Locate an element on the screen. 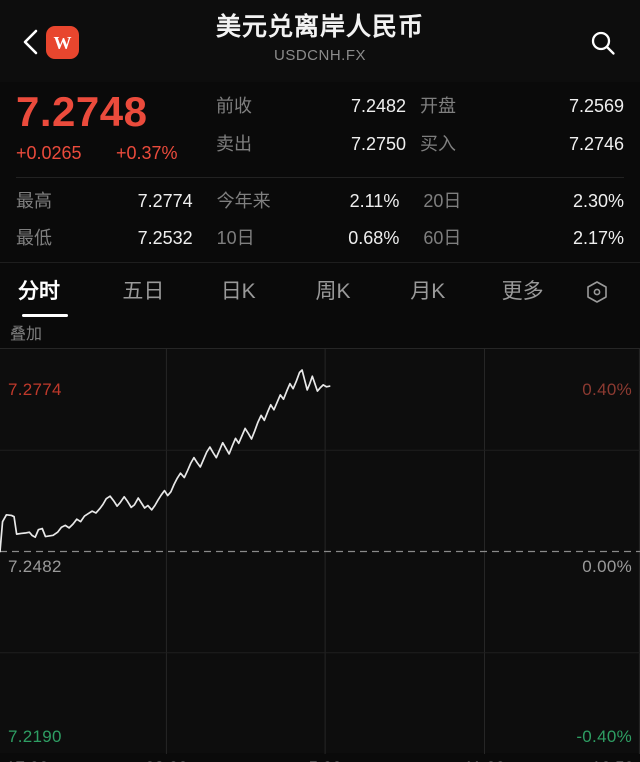 This screenshot has height=762, width=640. tab-active-indicator is located at coordinates (45, 315).